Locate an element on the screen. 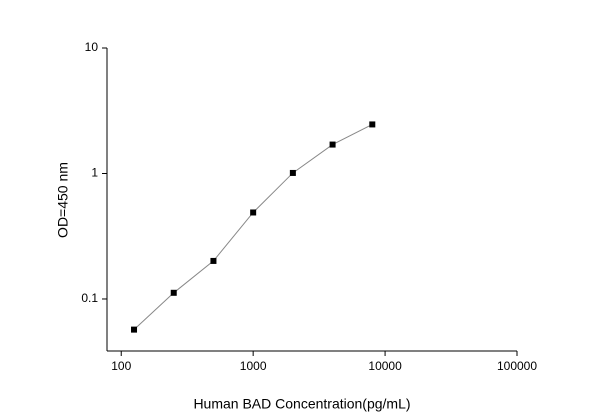 The width and height of the screenshot is (600, 419). x-tick-label: 100 is located at coordinates (121, 366).